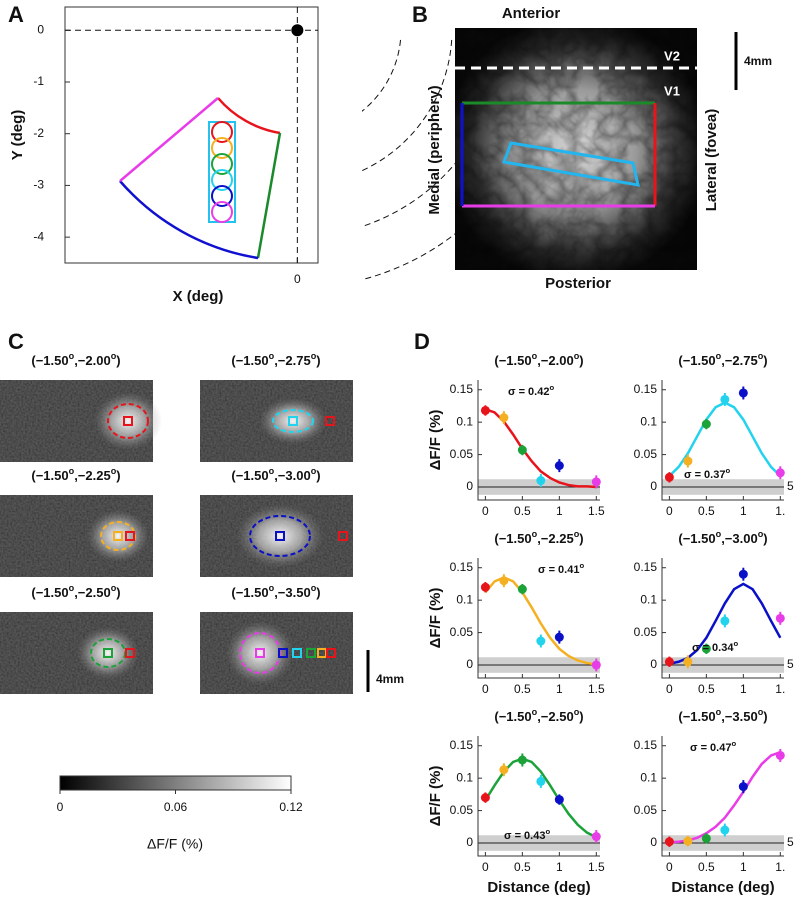 The height and width of the screenshot is (902, 802). I want to click on text-part: σ = 0.34, so click(713, 648).